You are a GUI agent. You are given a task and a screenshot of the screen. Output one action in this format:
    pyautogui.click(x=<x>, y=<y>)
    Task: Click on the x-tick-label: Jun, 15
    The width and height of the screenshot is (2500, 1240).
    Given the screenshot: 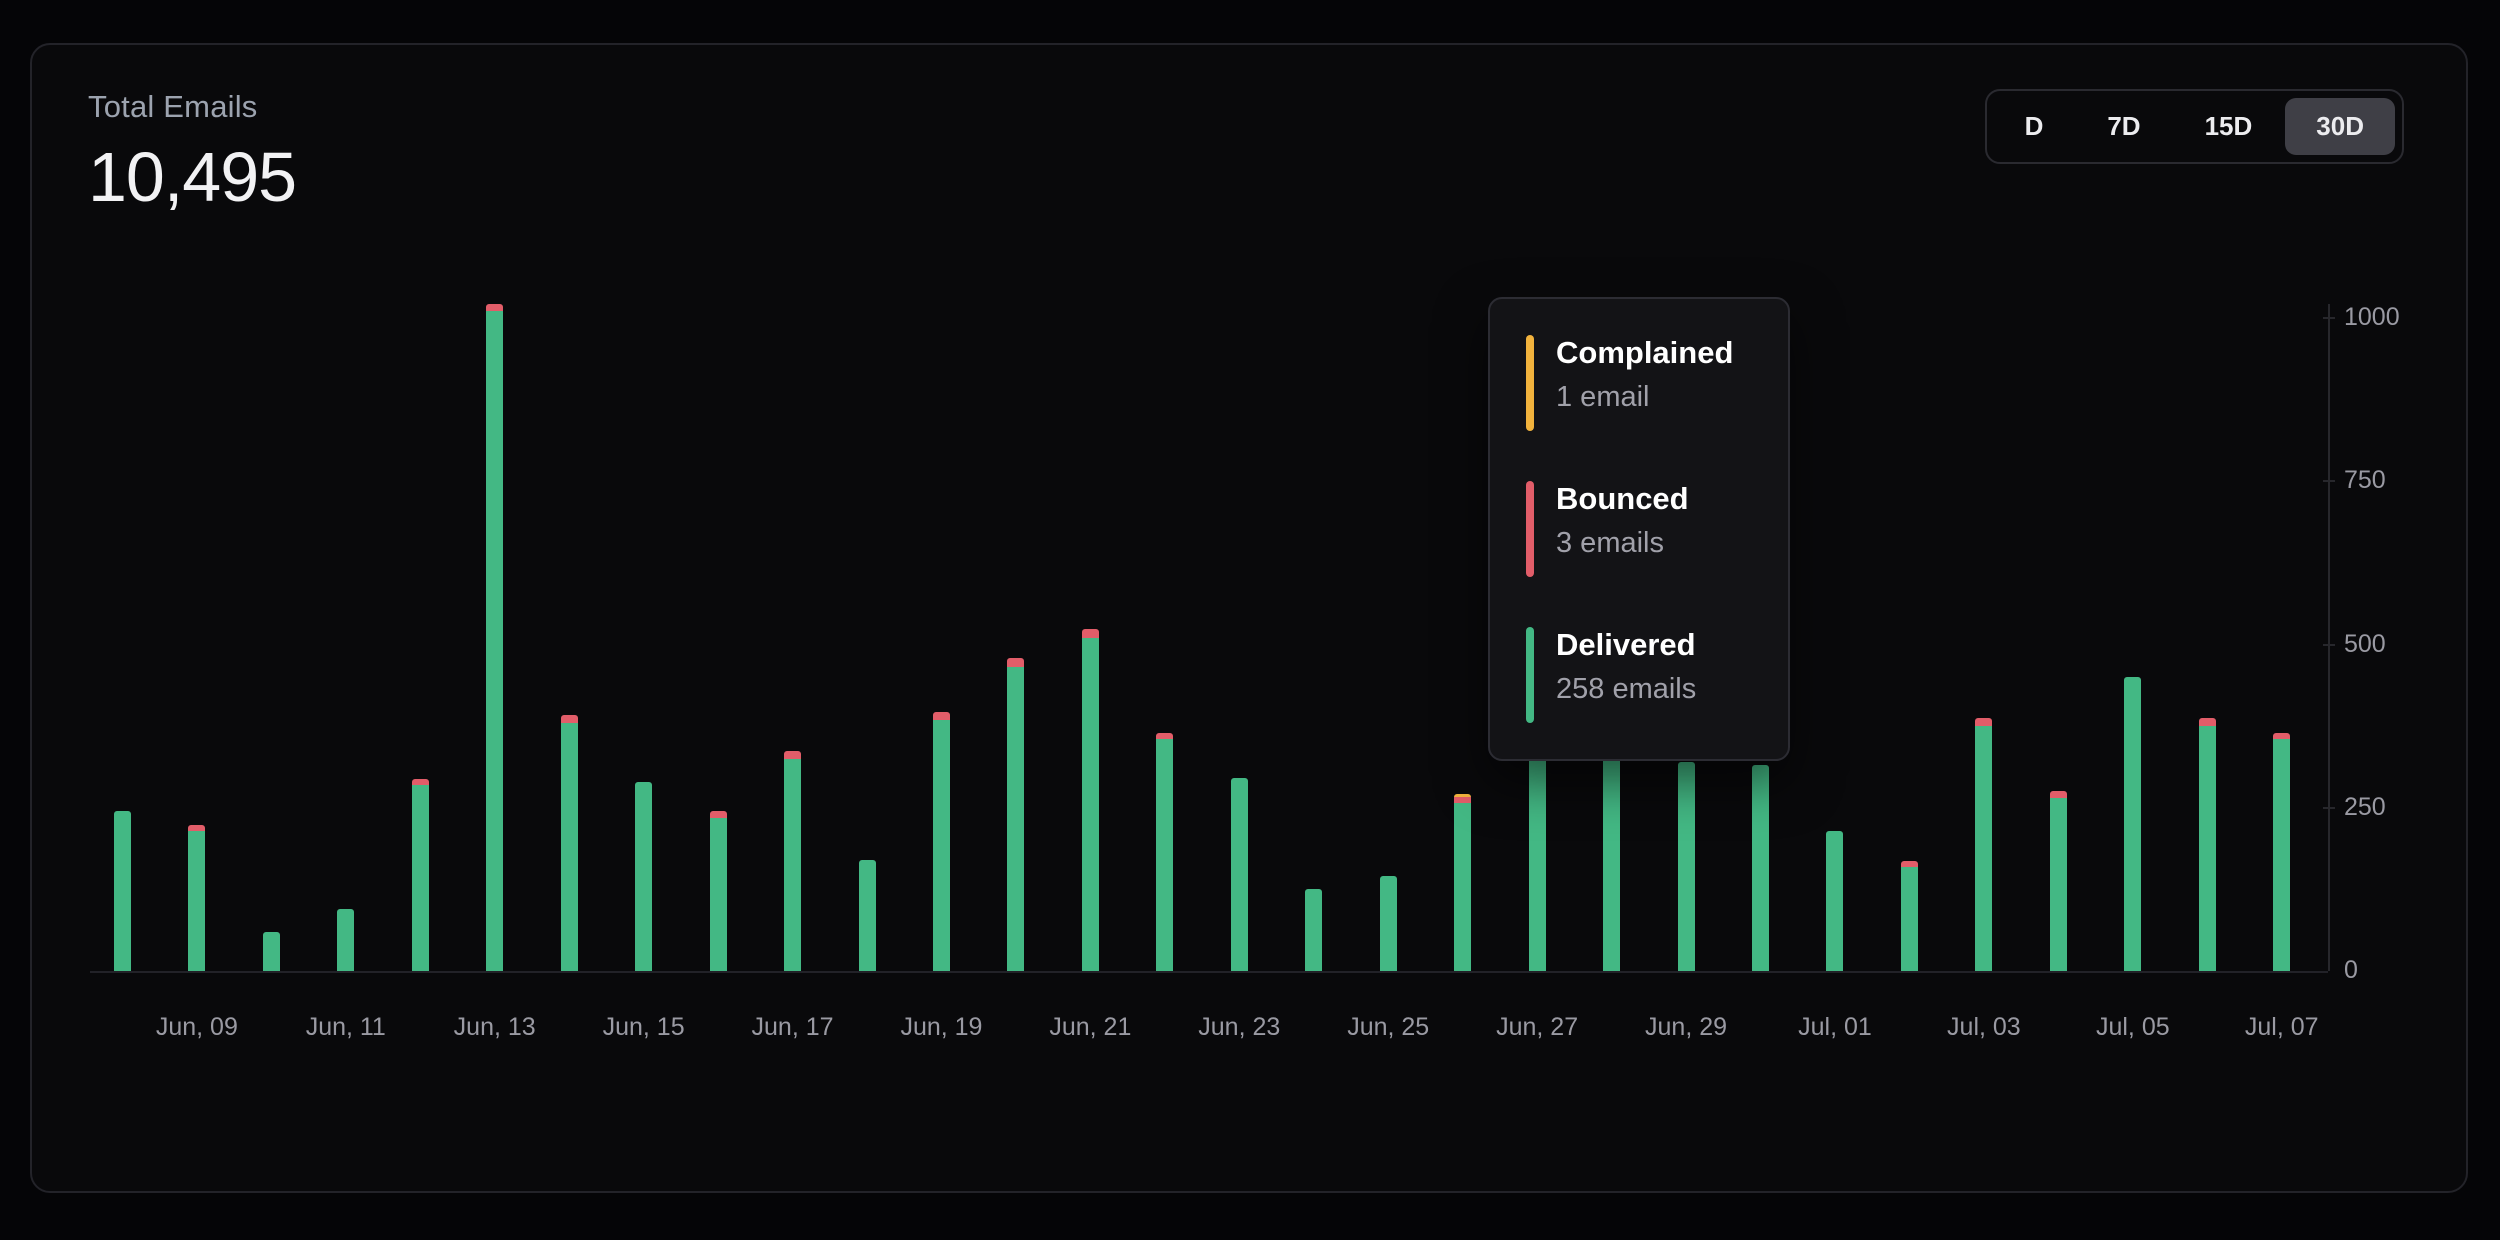 What is the action you would take?
    pyautogui.click(x=643, y=1027)
    